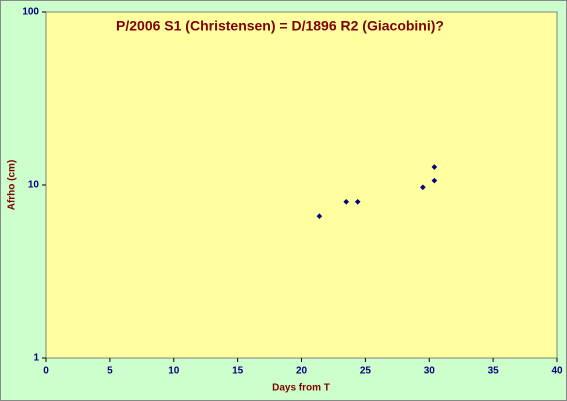 Image resolution: width=567 pixels, height=401 pixels. Describe the element at coordinates (301, 388) in the screenshot. I see `x-axis-label: Days from T` at that location.